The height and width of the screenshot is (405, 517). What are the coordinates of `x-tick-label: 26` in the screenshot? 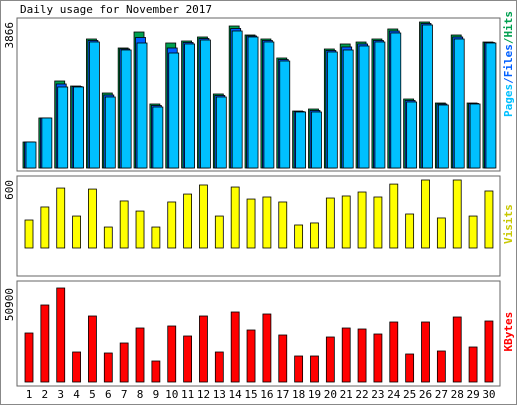 It's located at (425, 394).